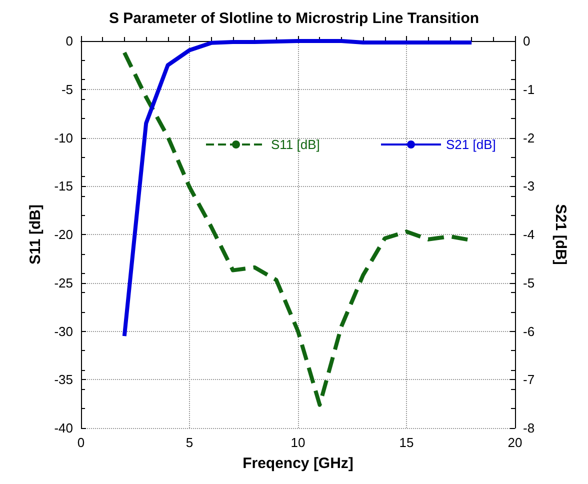 This screenshot has width=588, height=484. I want to click on y2-tick-label: -2, so click(529, 138).